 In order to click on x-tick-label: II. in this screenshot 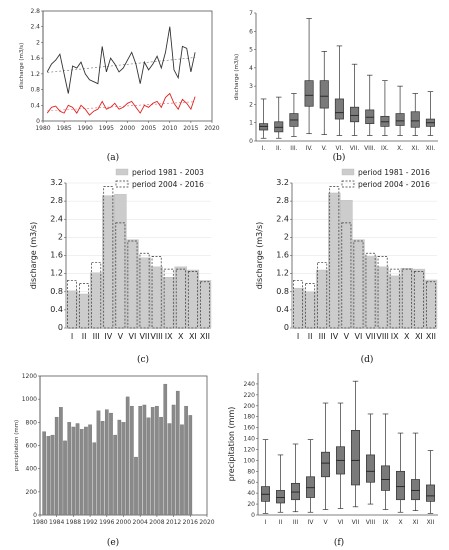, I will do `click(279, 148)`.